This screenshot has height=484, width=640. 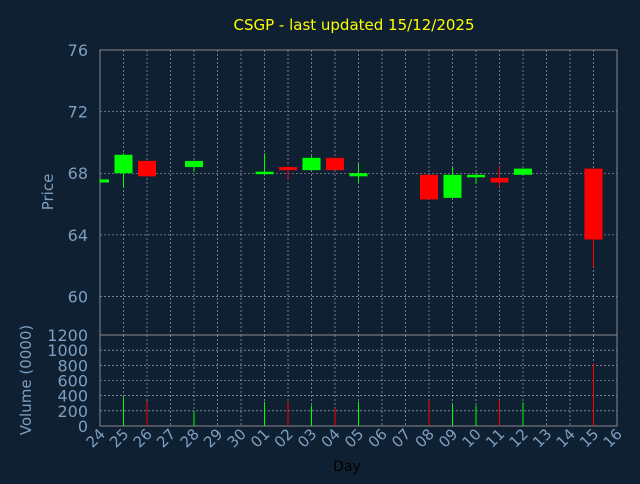 What do you see at coordinates (78, 296) in the screenshot?
I see `price-tick-label: 60` at bounding box center [78, 296].